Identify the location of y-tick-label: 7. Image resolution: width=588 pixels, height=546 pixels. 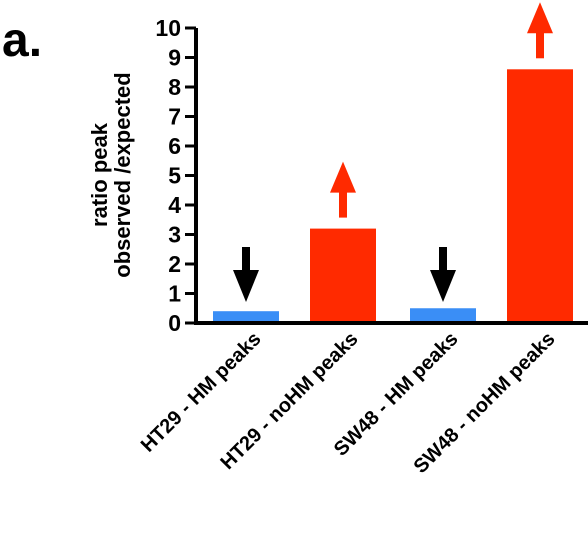
(174, 117).